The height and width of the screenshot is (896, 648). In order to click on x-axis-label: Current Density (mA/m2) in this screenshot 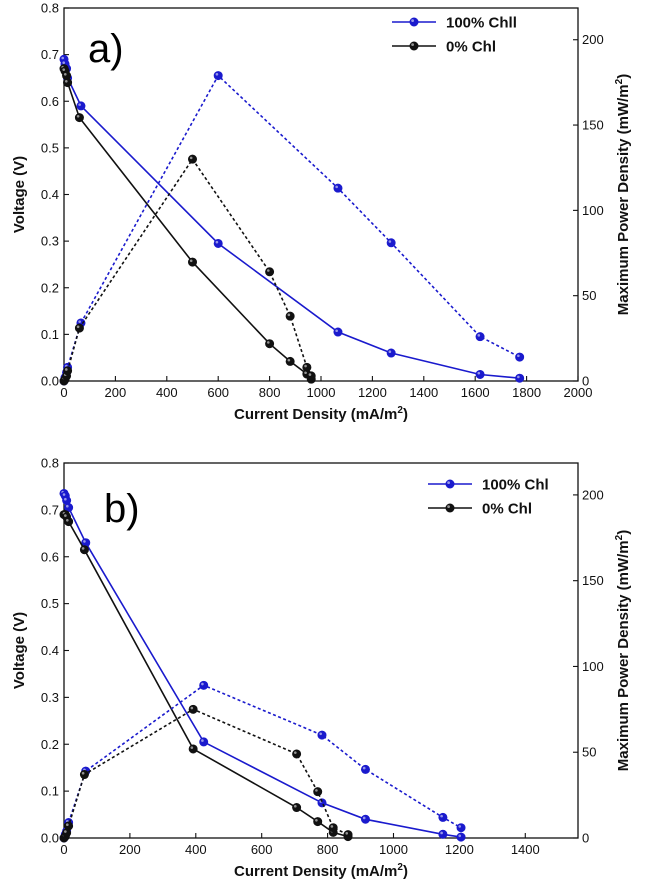, I will do `click(321, 414)`.